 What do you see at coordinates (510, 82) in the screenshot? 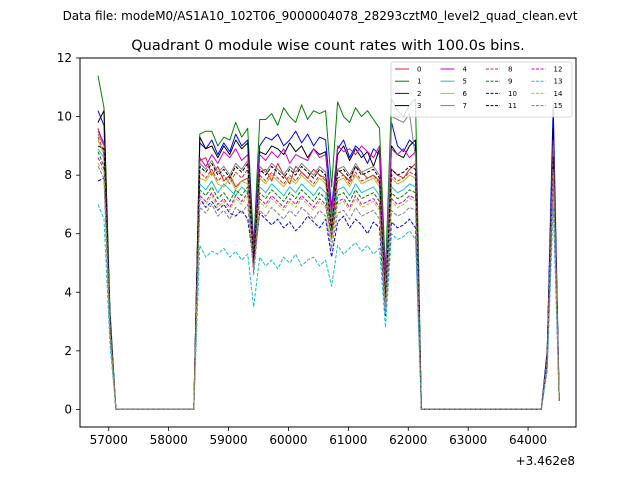
I see `legend-label-9: 9` at bounding box center [510, 82].